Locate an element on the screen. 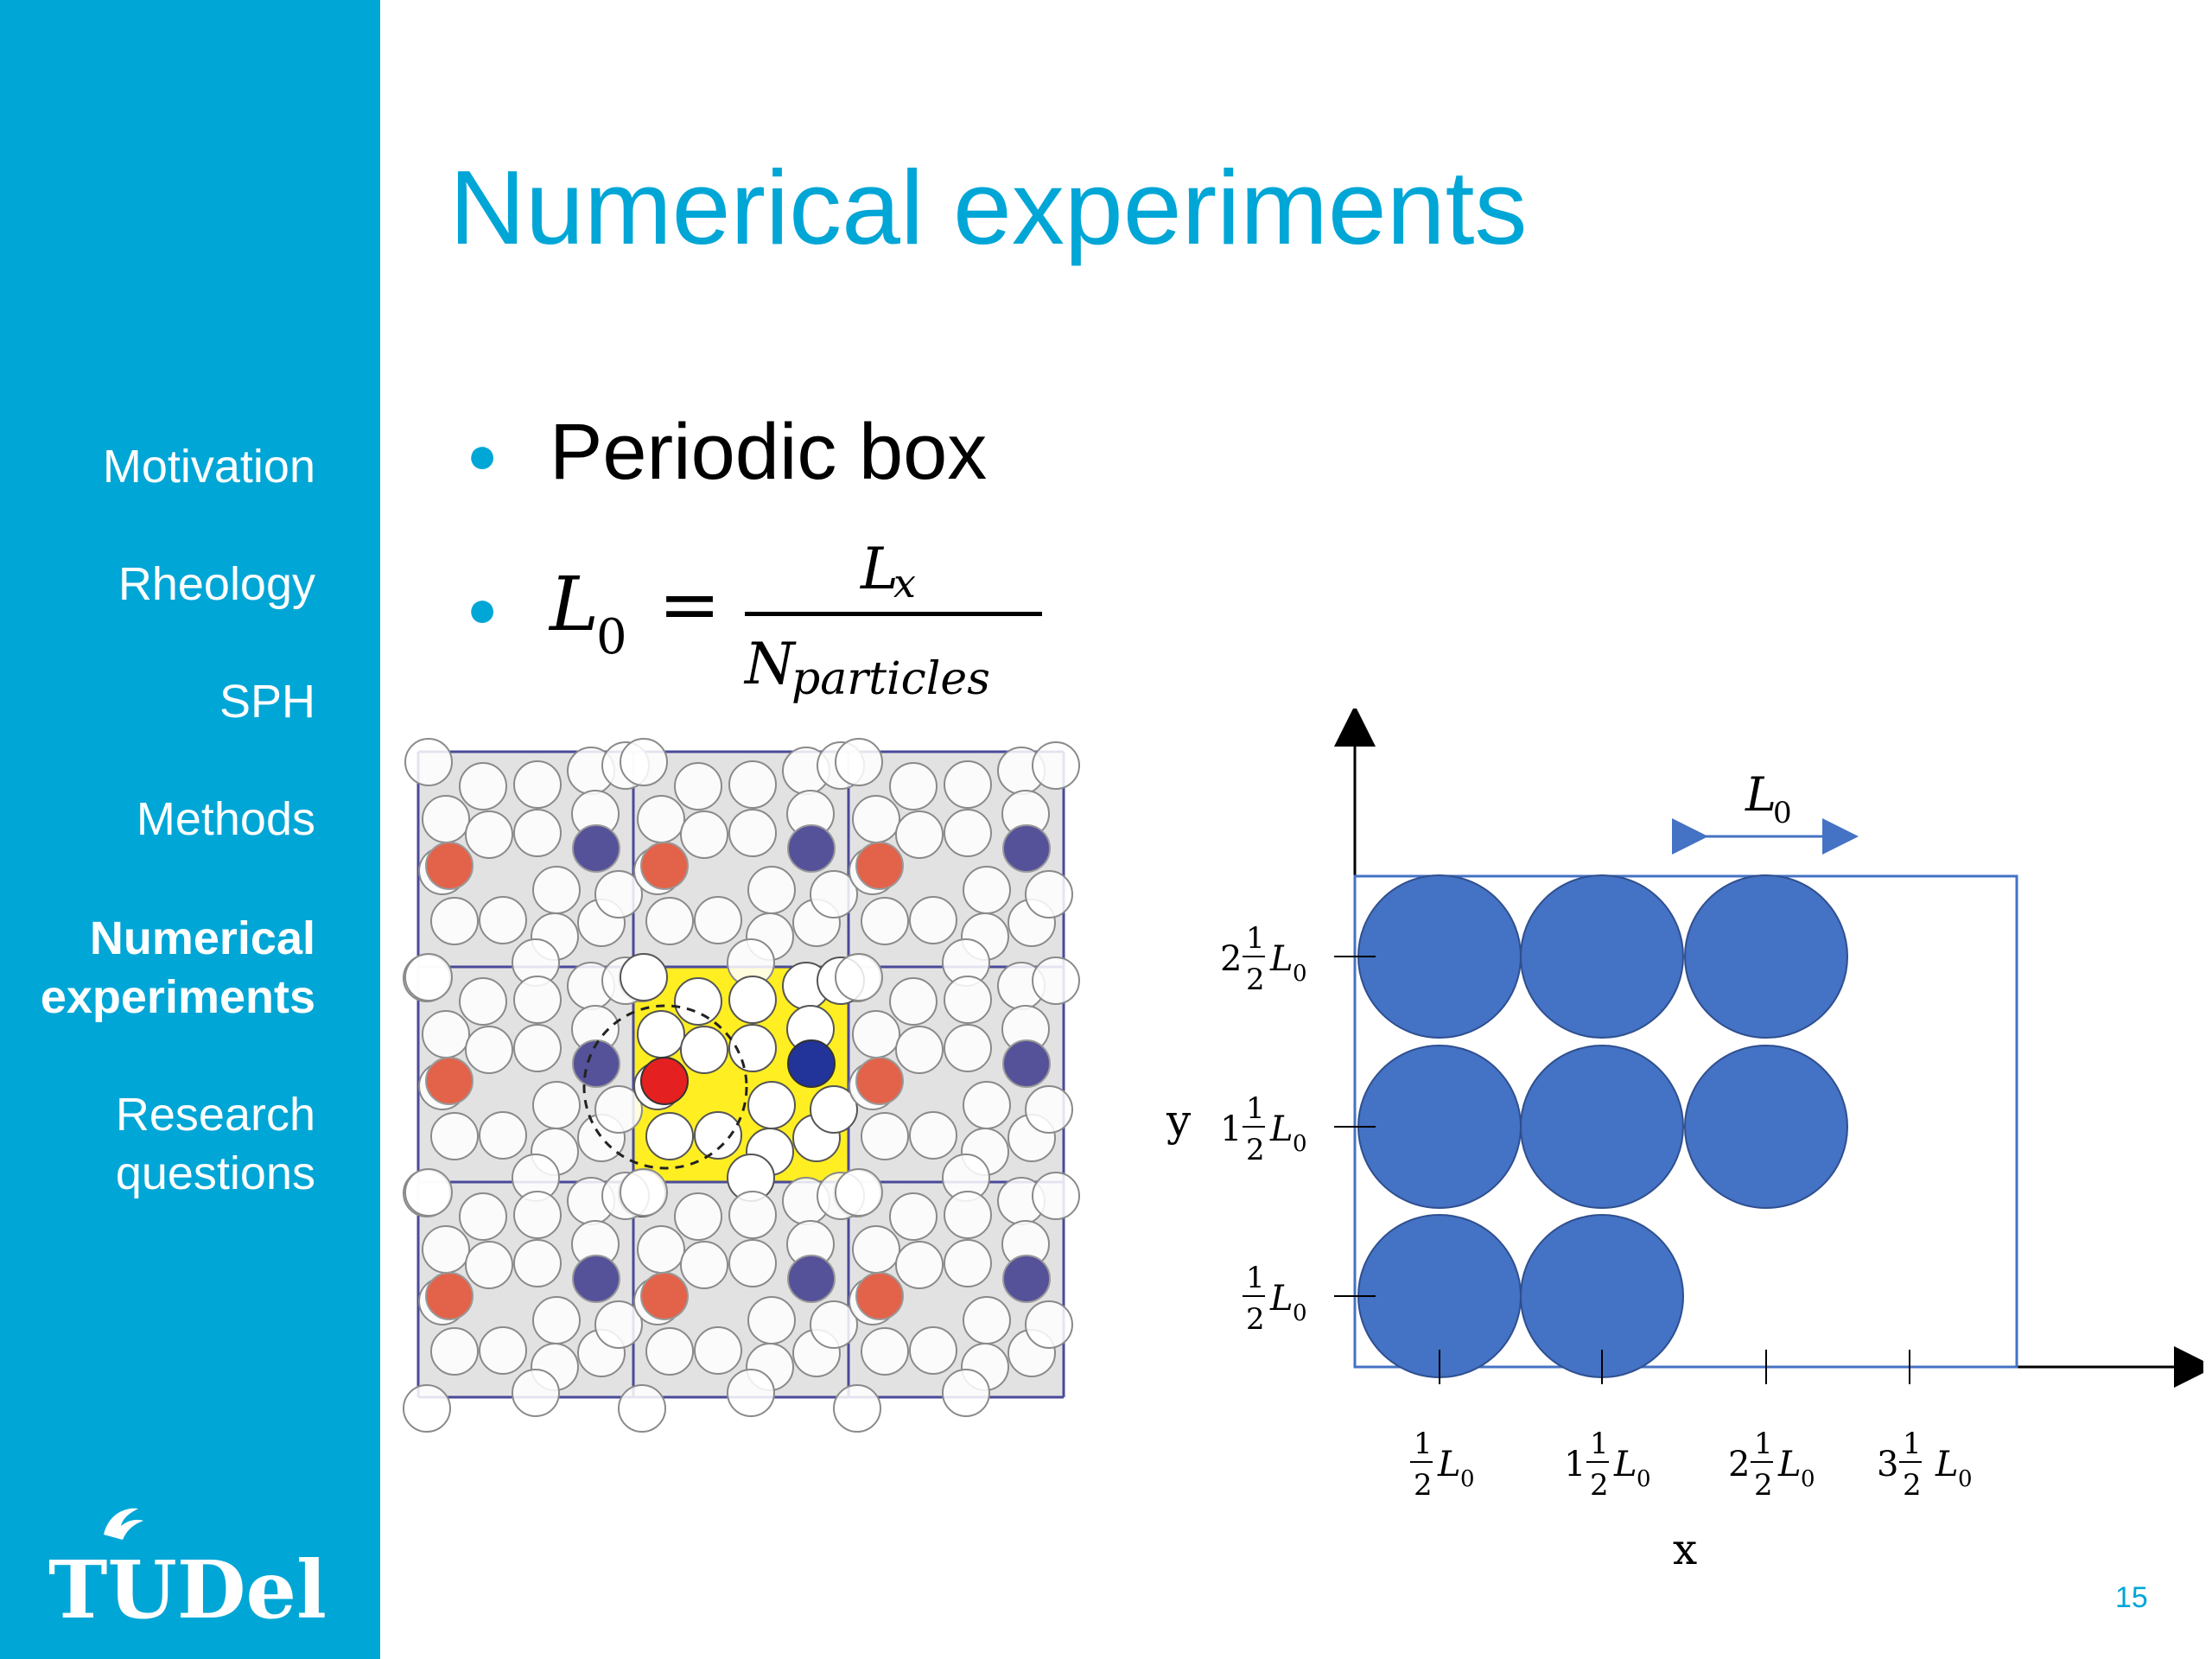  x-tick-label: 1 2 L 0 is located at coordinates (1442, 1465).